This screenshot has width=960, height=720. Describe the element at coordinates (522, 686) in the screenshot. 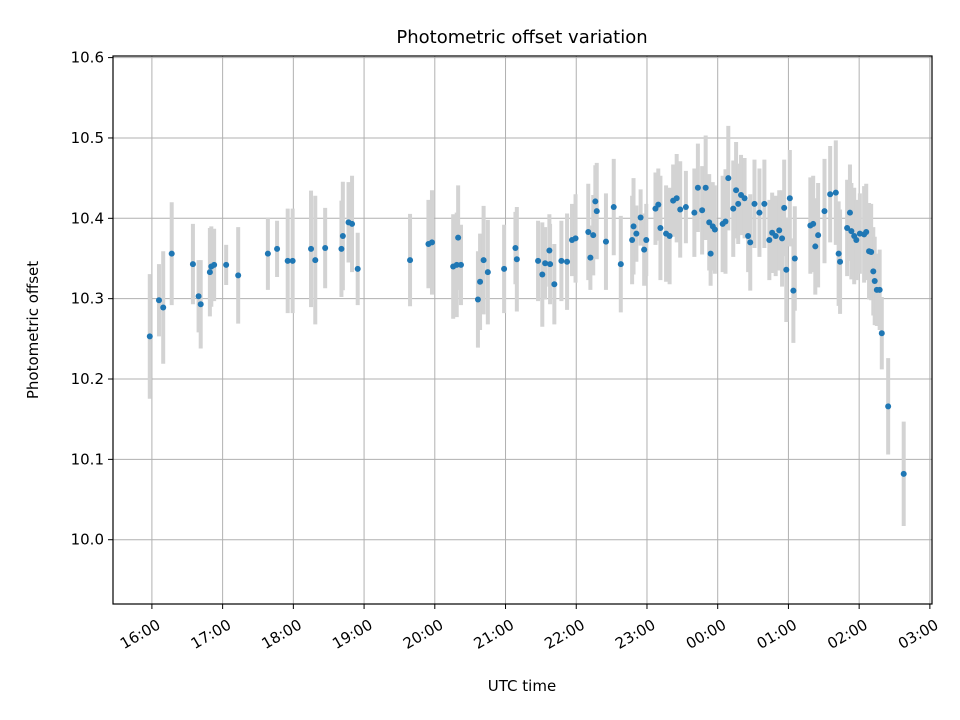

I see `x-axis-label: UTC time` at that location.